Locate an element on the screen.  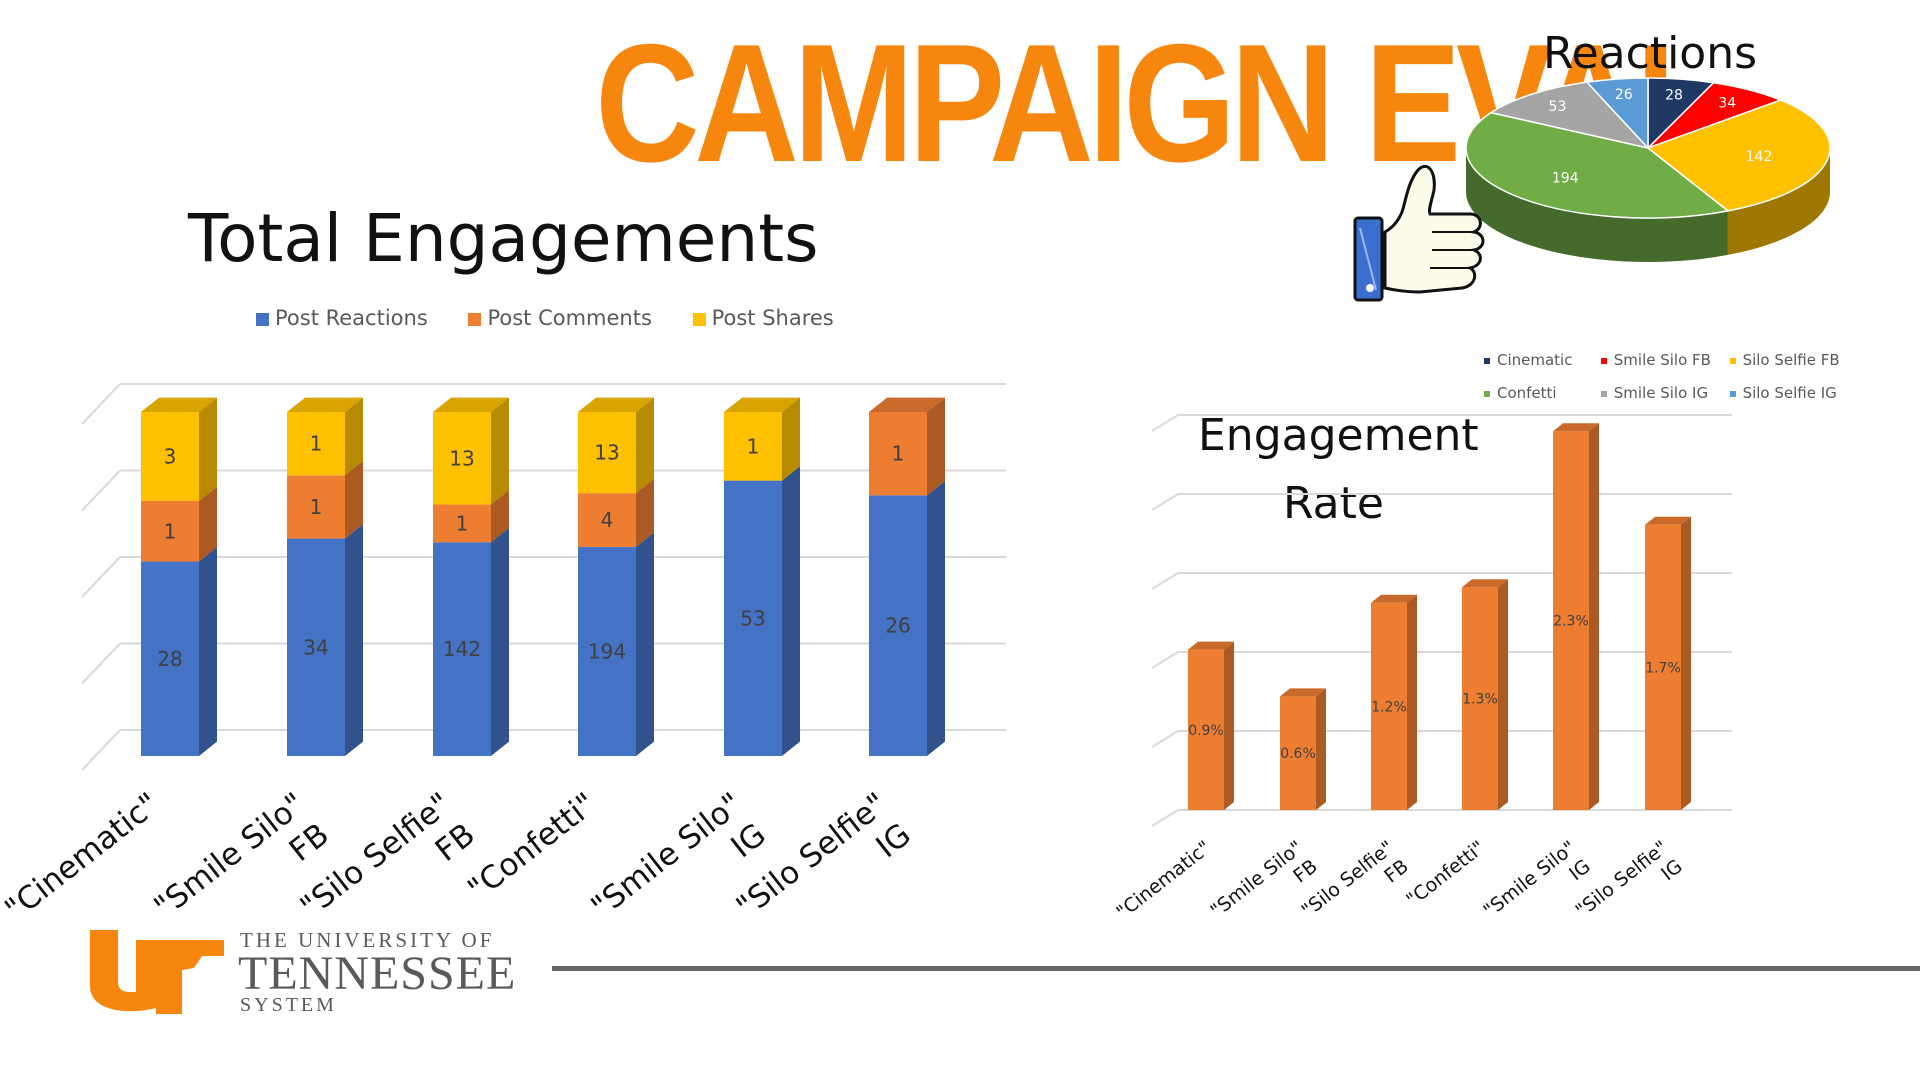
data-label: 26 is located at coordinates (897, 626).